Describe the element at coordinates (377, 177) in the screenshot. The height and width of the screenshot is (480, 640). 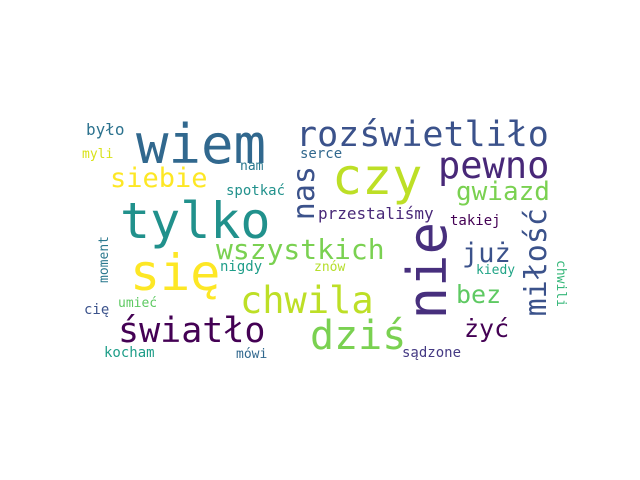
I see `word-czy: czy` at that location.